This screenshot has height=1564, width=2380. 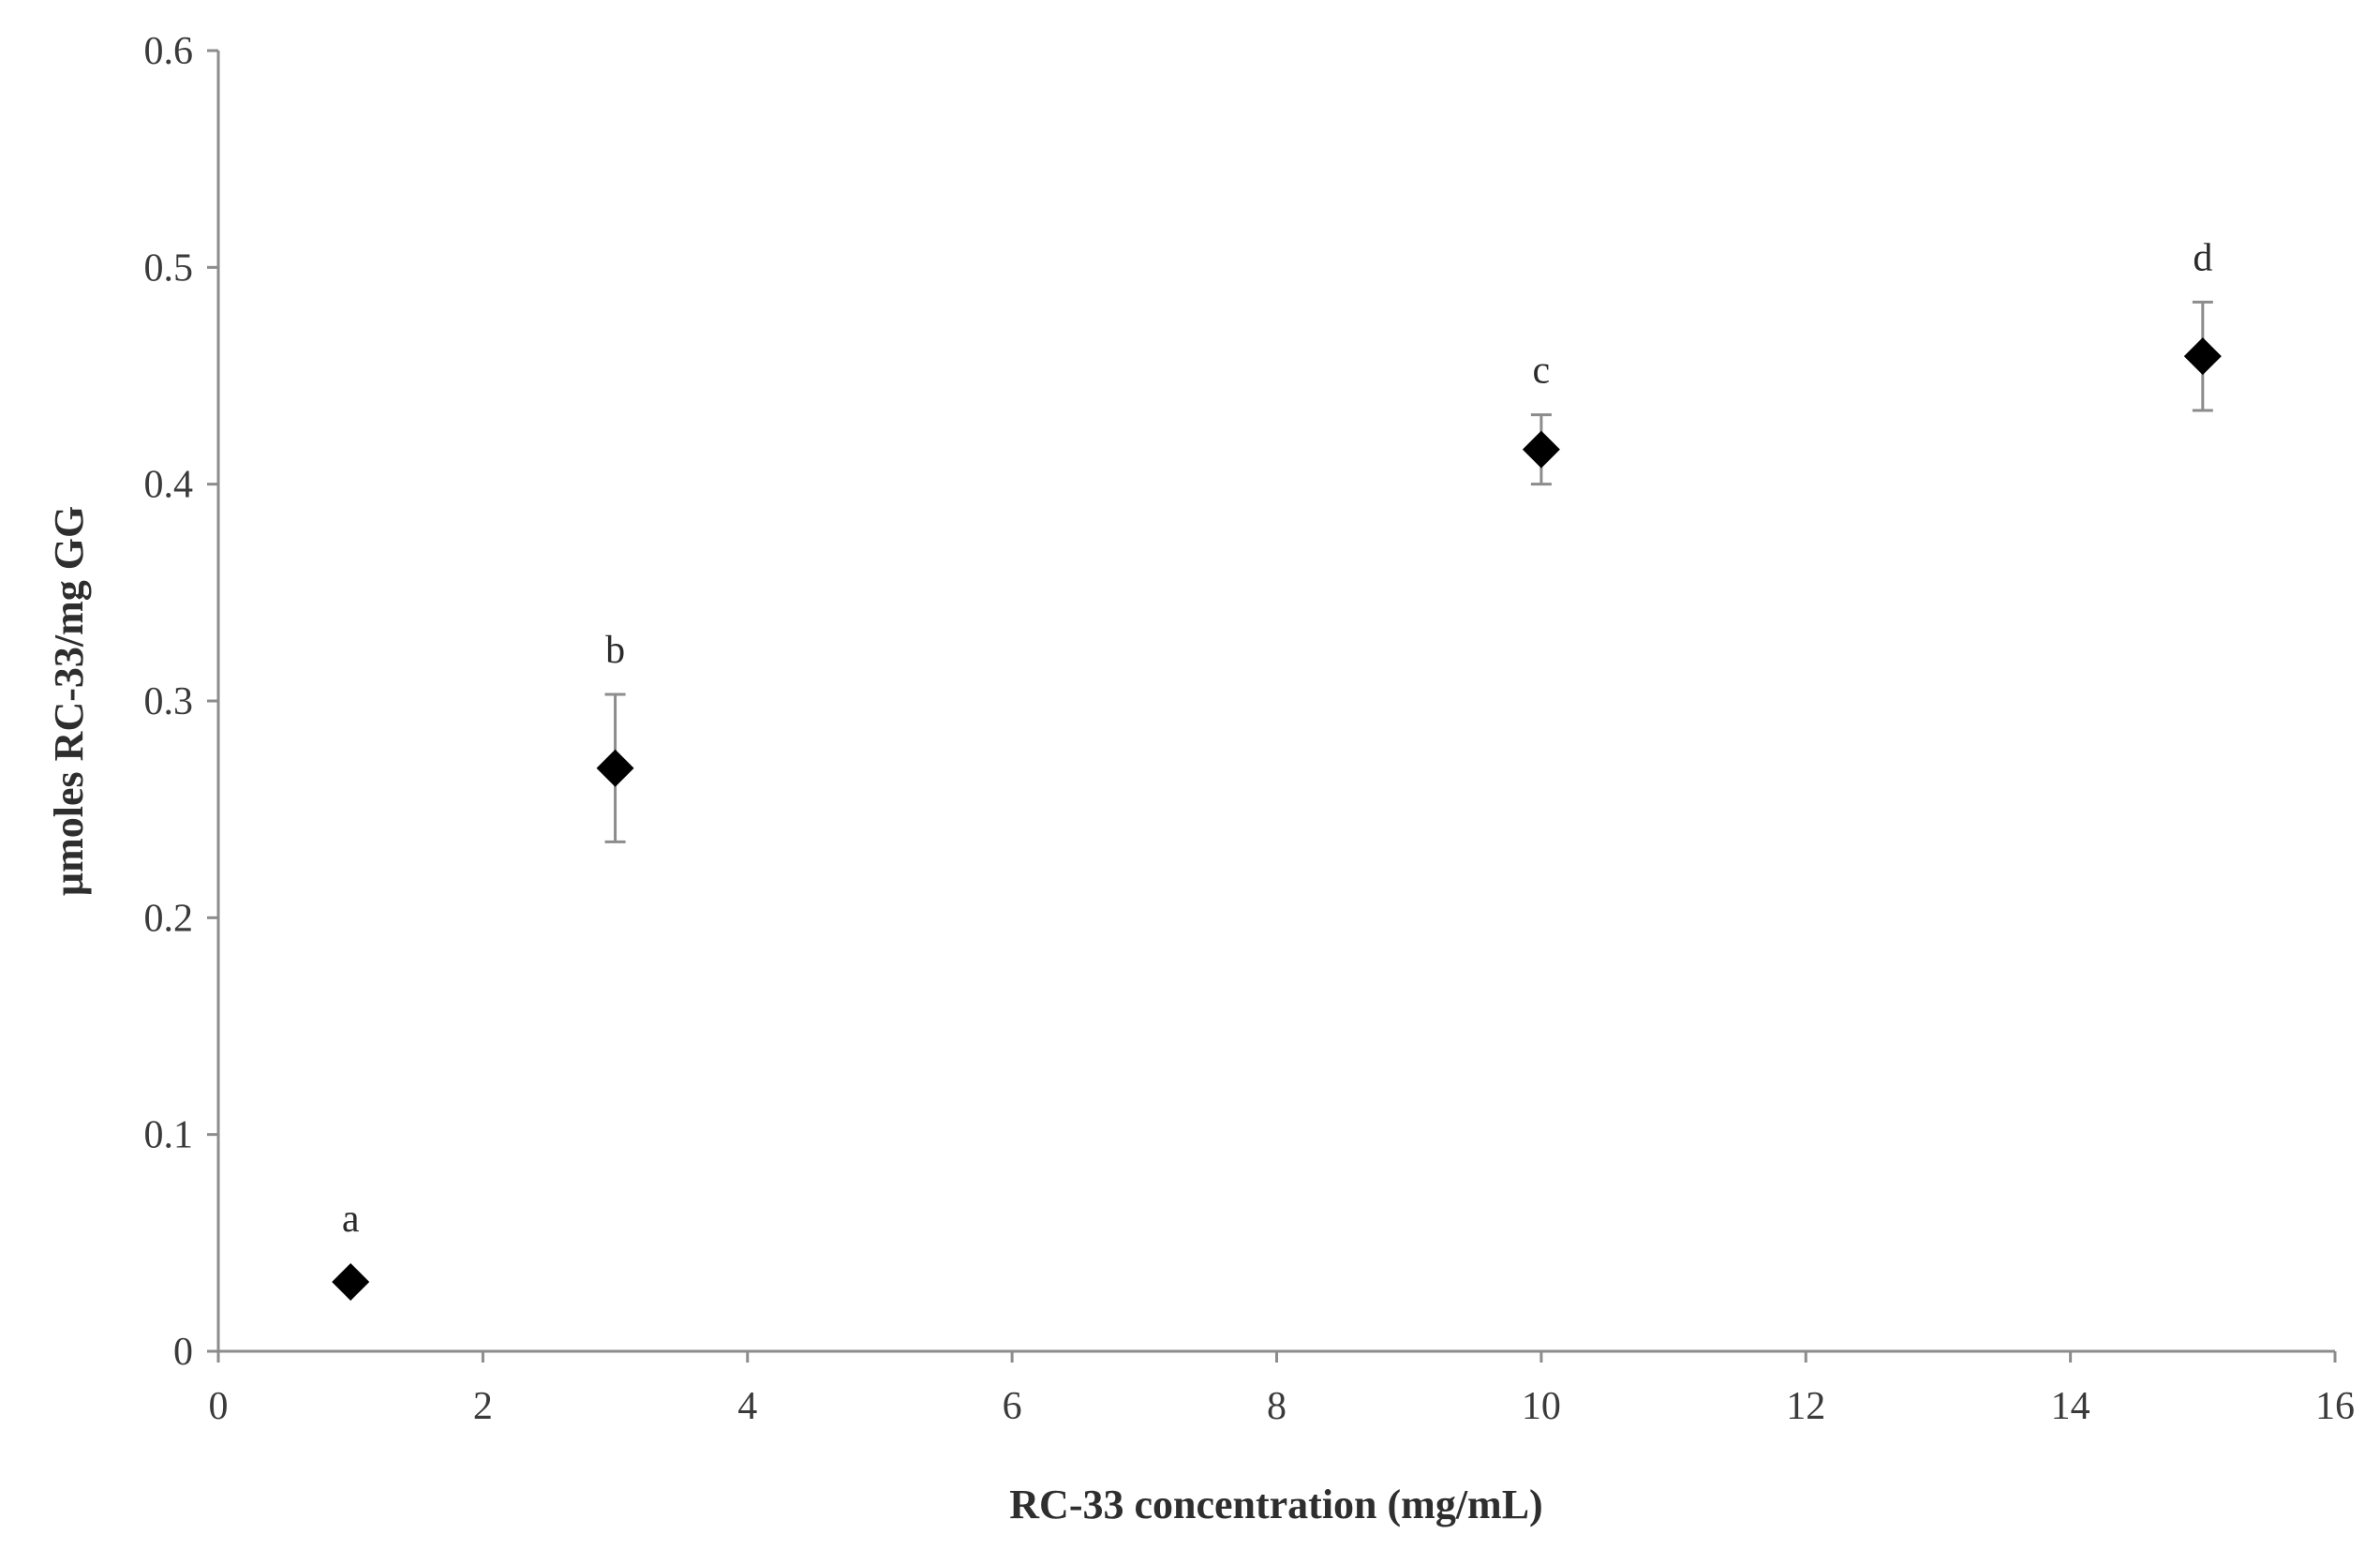 What do you see at coordinates (69, 701) in the screenshot?
I see `y-axis-title: µmoles RC-33/mg GG` at bounding box center [69, 701].